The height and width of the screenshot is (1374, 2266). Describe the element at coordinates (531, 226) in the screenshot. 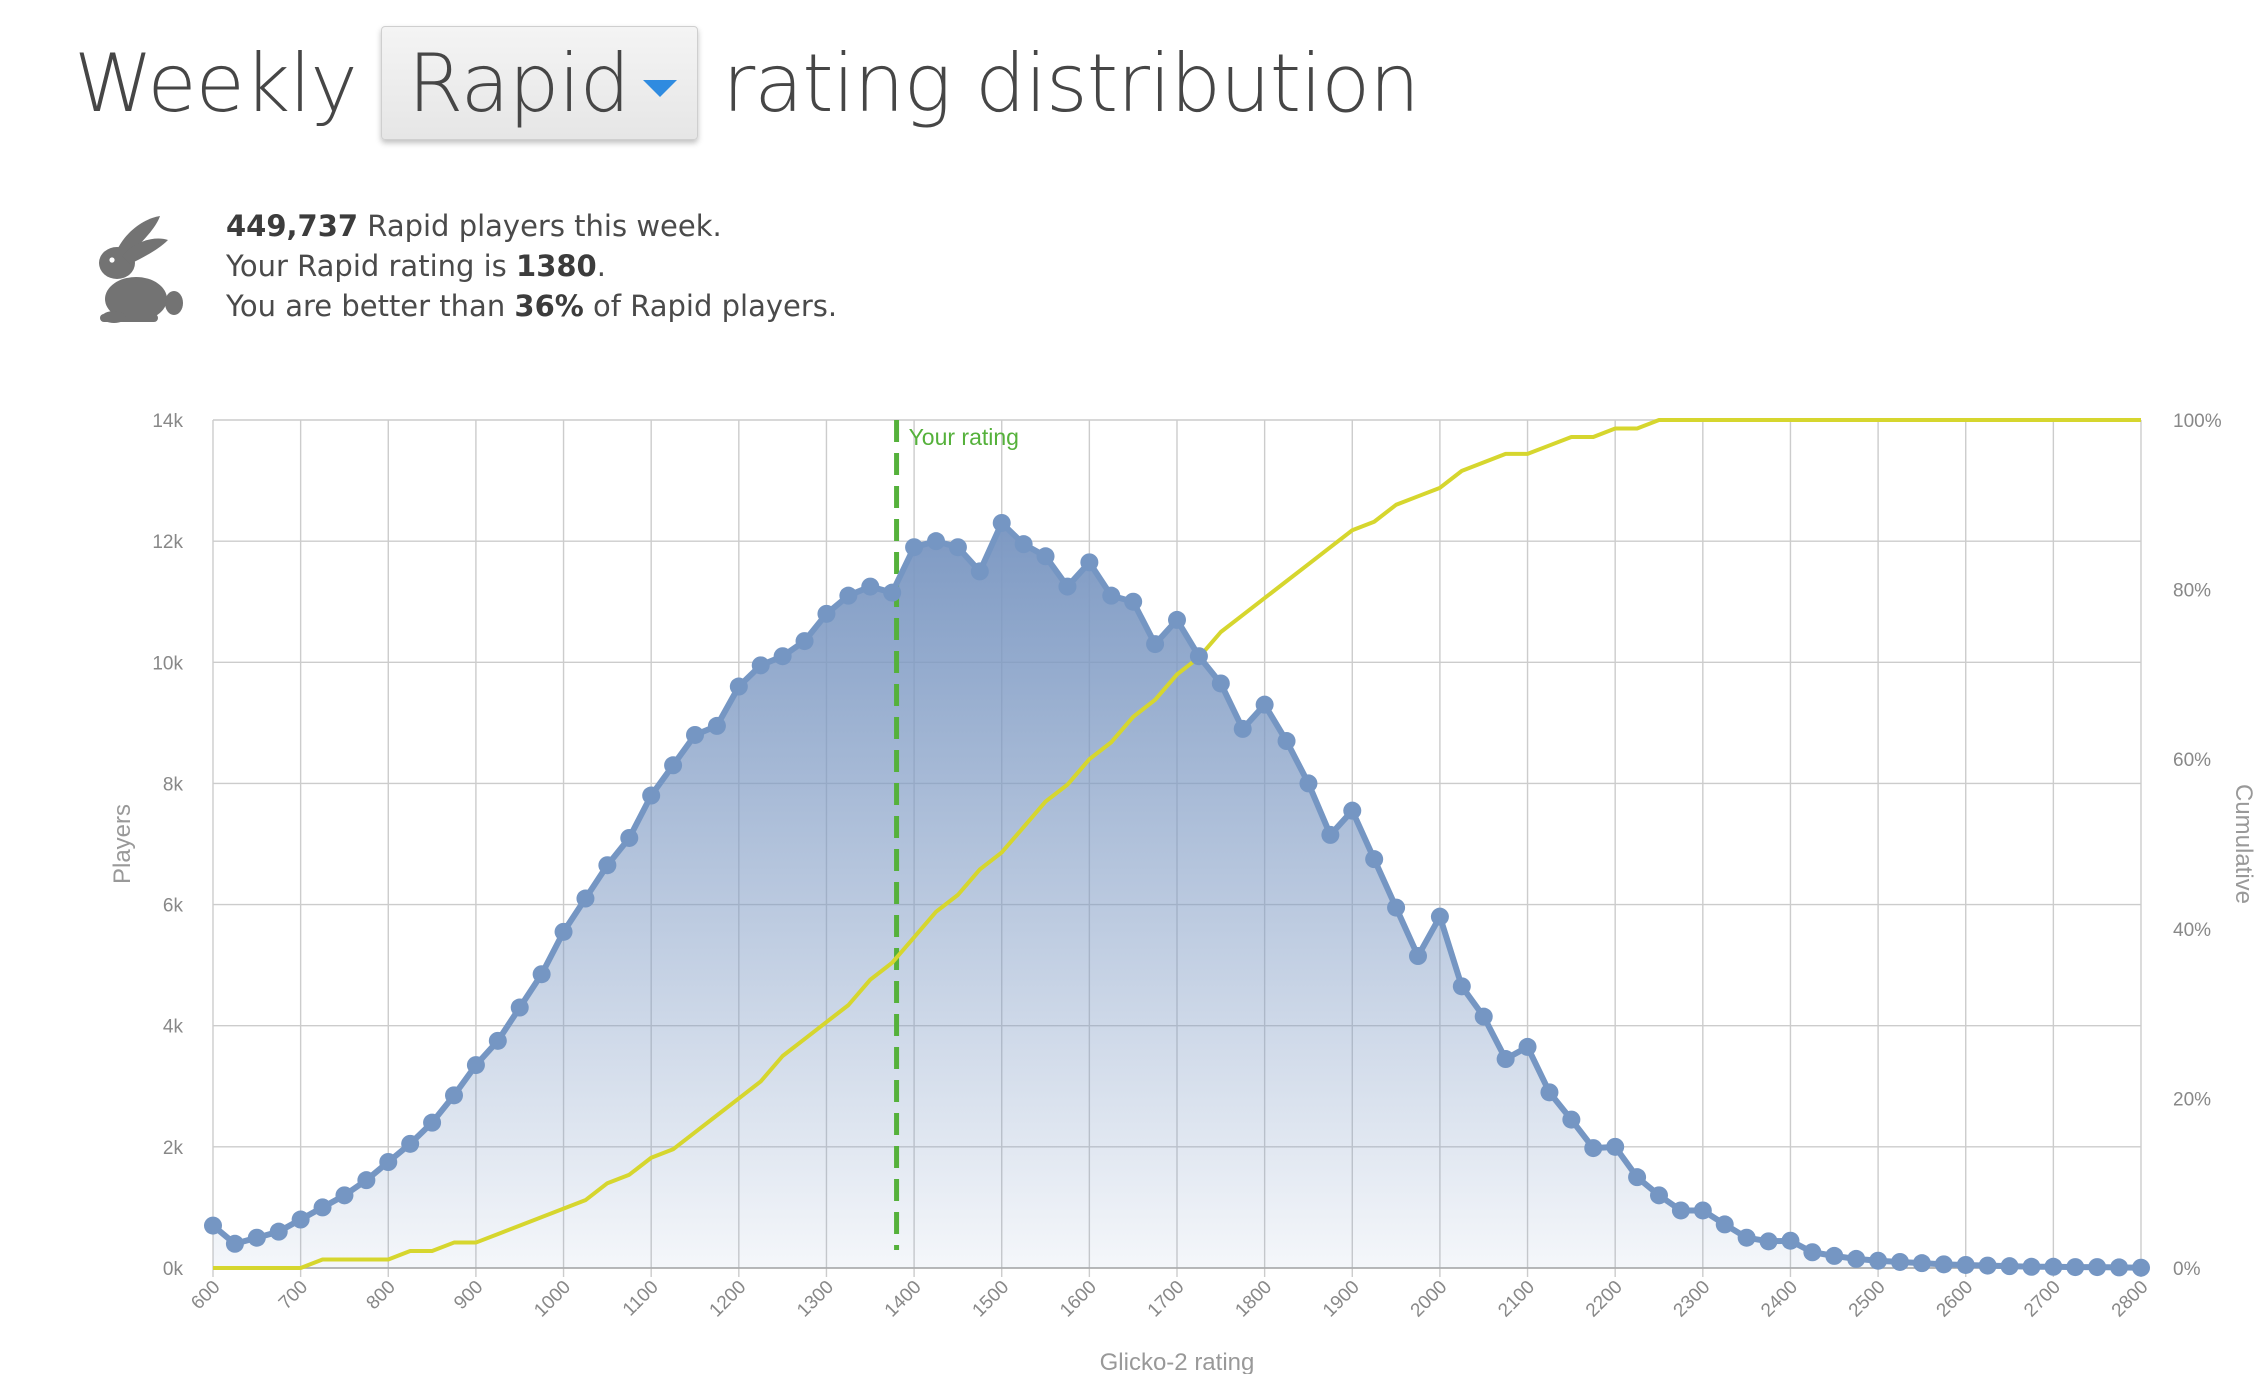

I see `players-count-line: 449,737 Rapid players this week.` at that location.